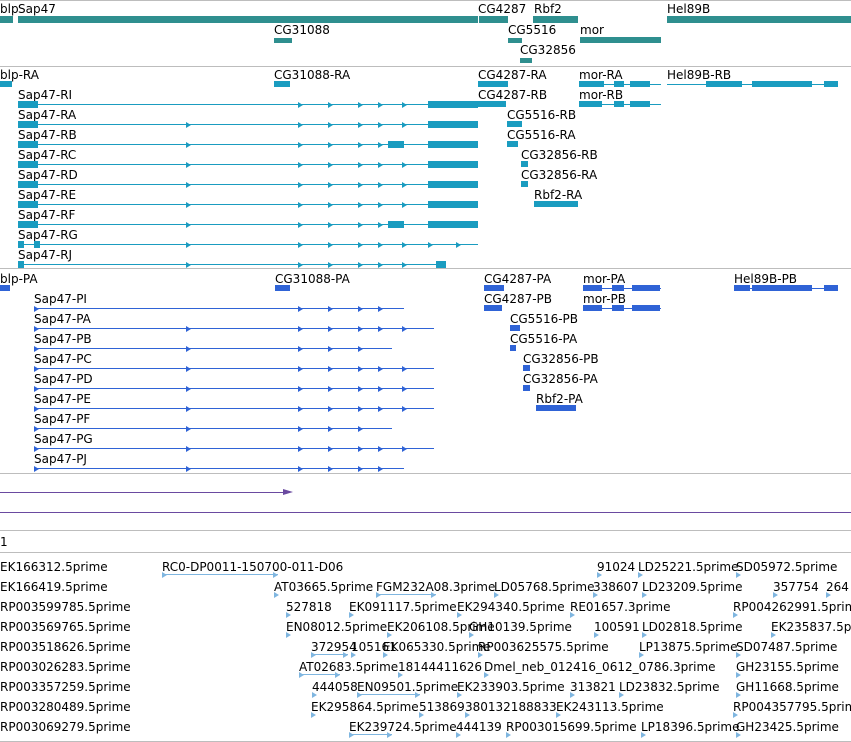  What do you see at coordinates (787, 687) in the screenshot?
I see `est-label: GH11668.5prime` at bounding box center [787, 687].